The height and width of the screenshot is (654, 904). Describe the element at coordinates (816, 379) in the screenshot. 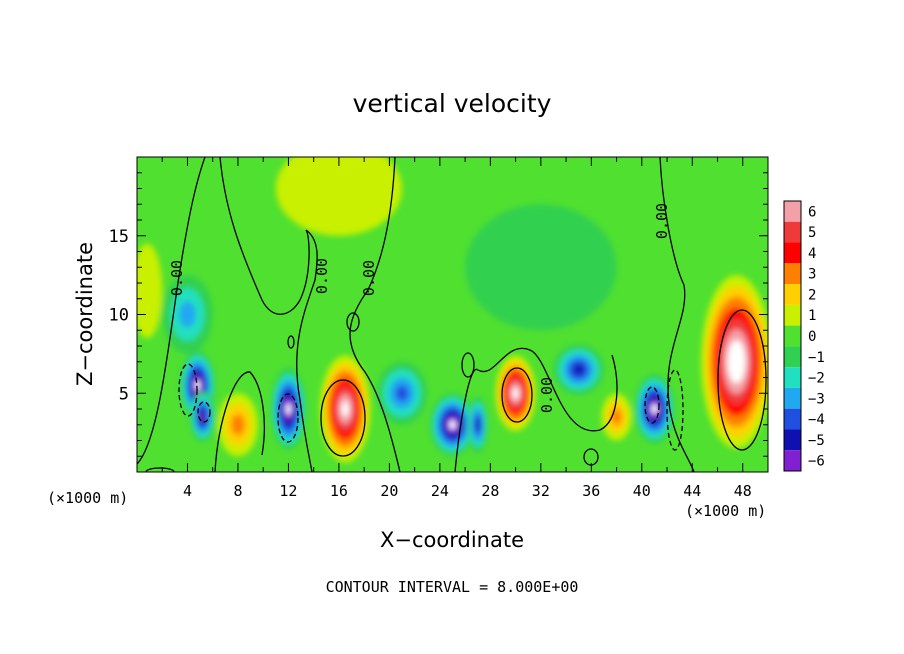

I see `colorbar-label: −2` at that location.